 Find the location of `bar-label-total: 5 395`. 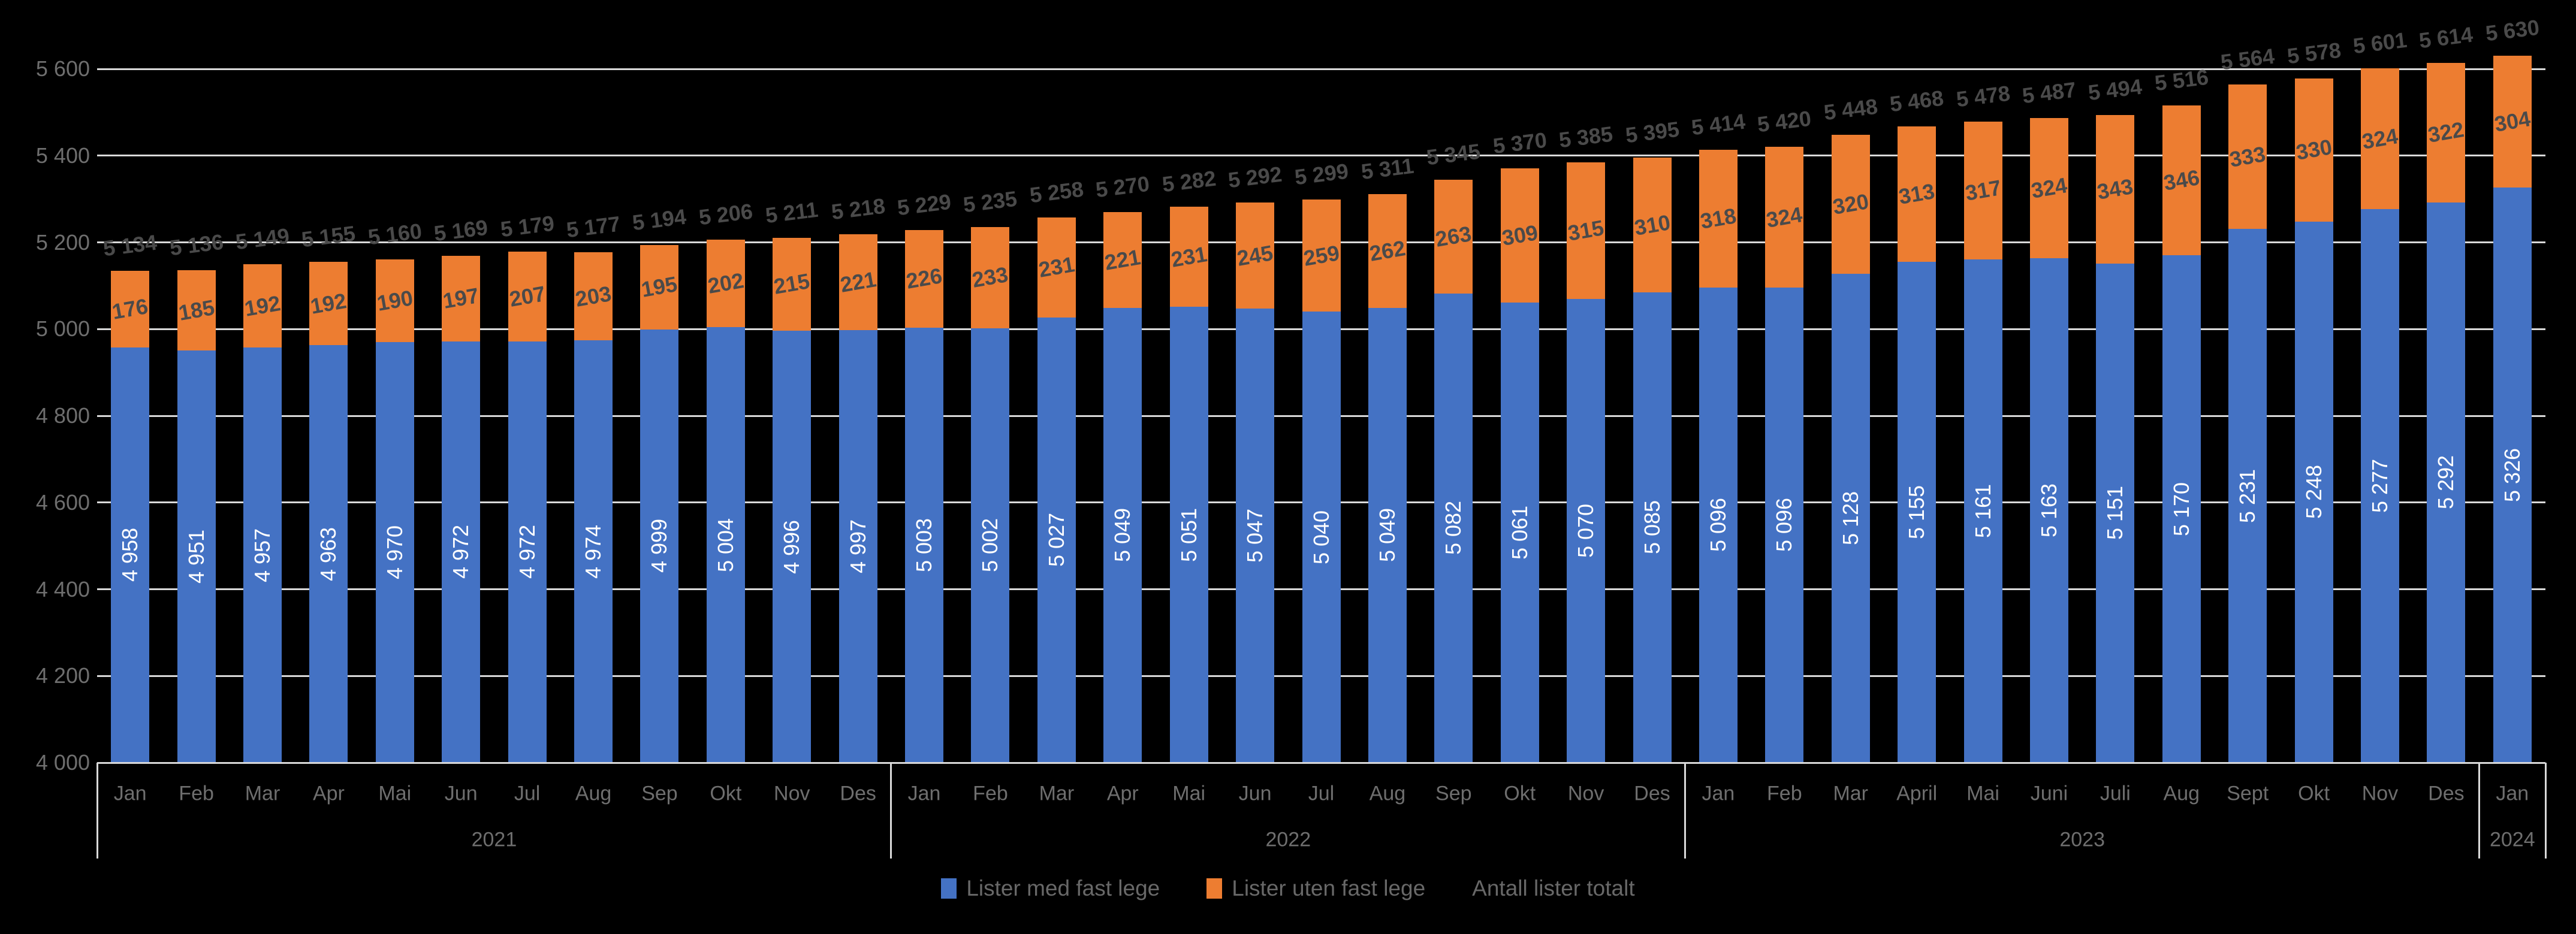

bar-label-total: 5 395 is located at coordinates (1652, 132).